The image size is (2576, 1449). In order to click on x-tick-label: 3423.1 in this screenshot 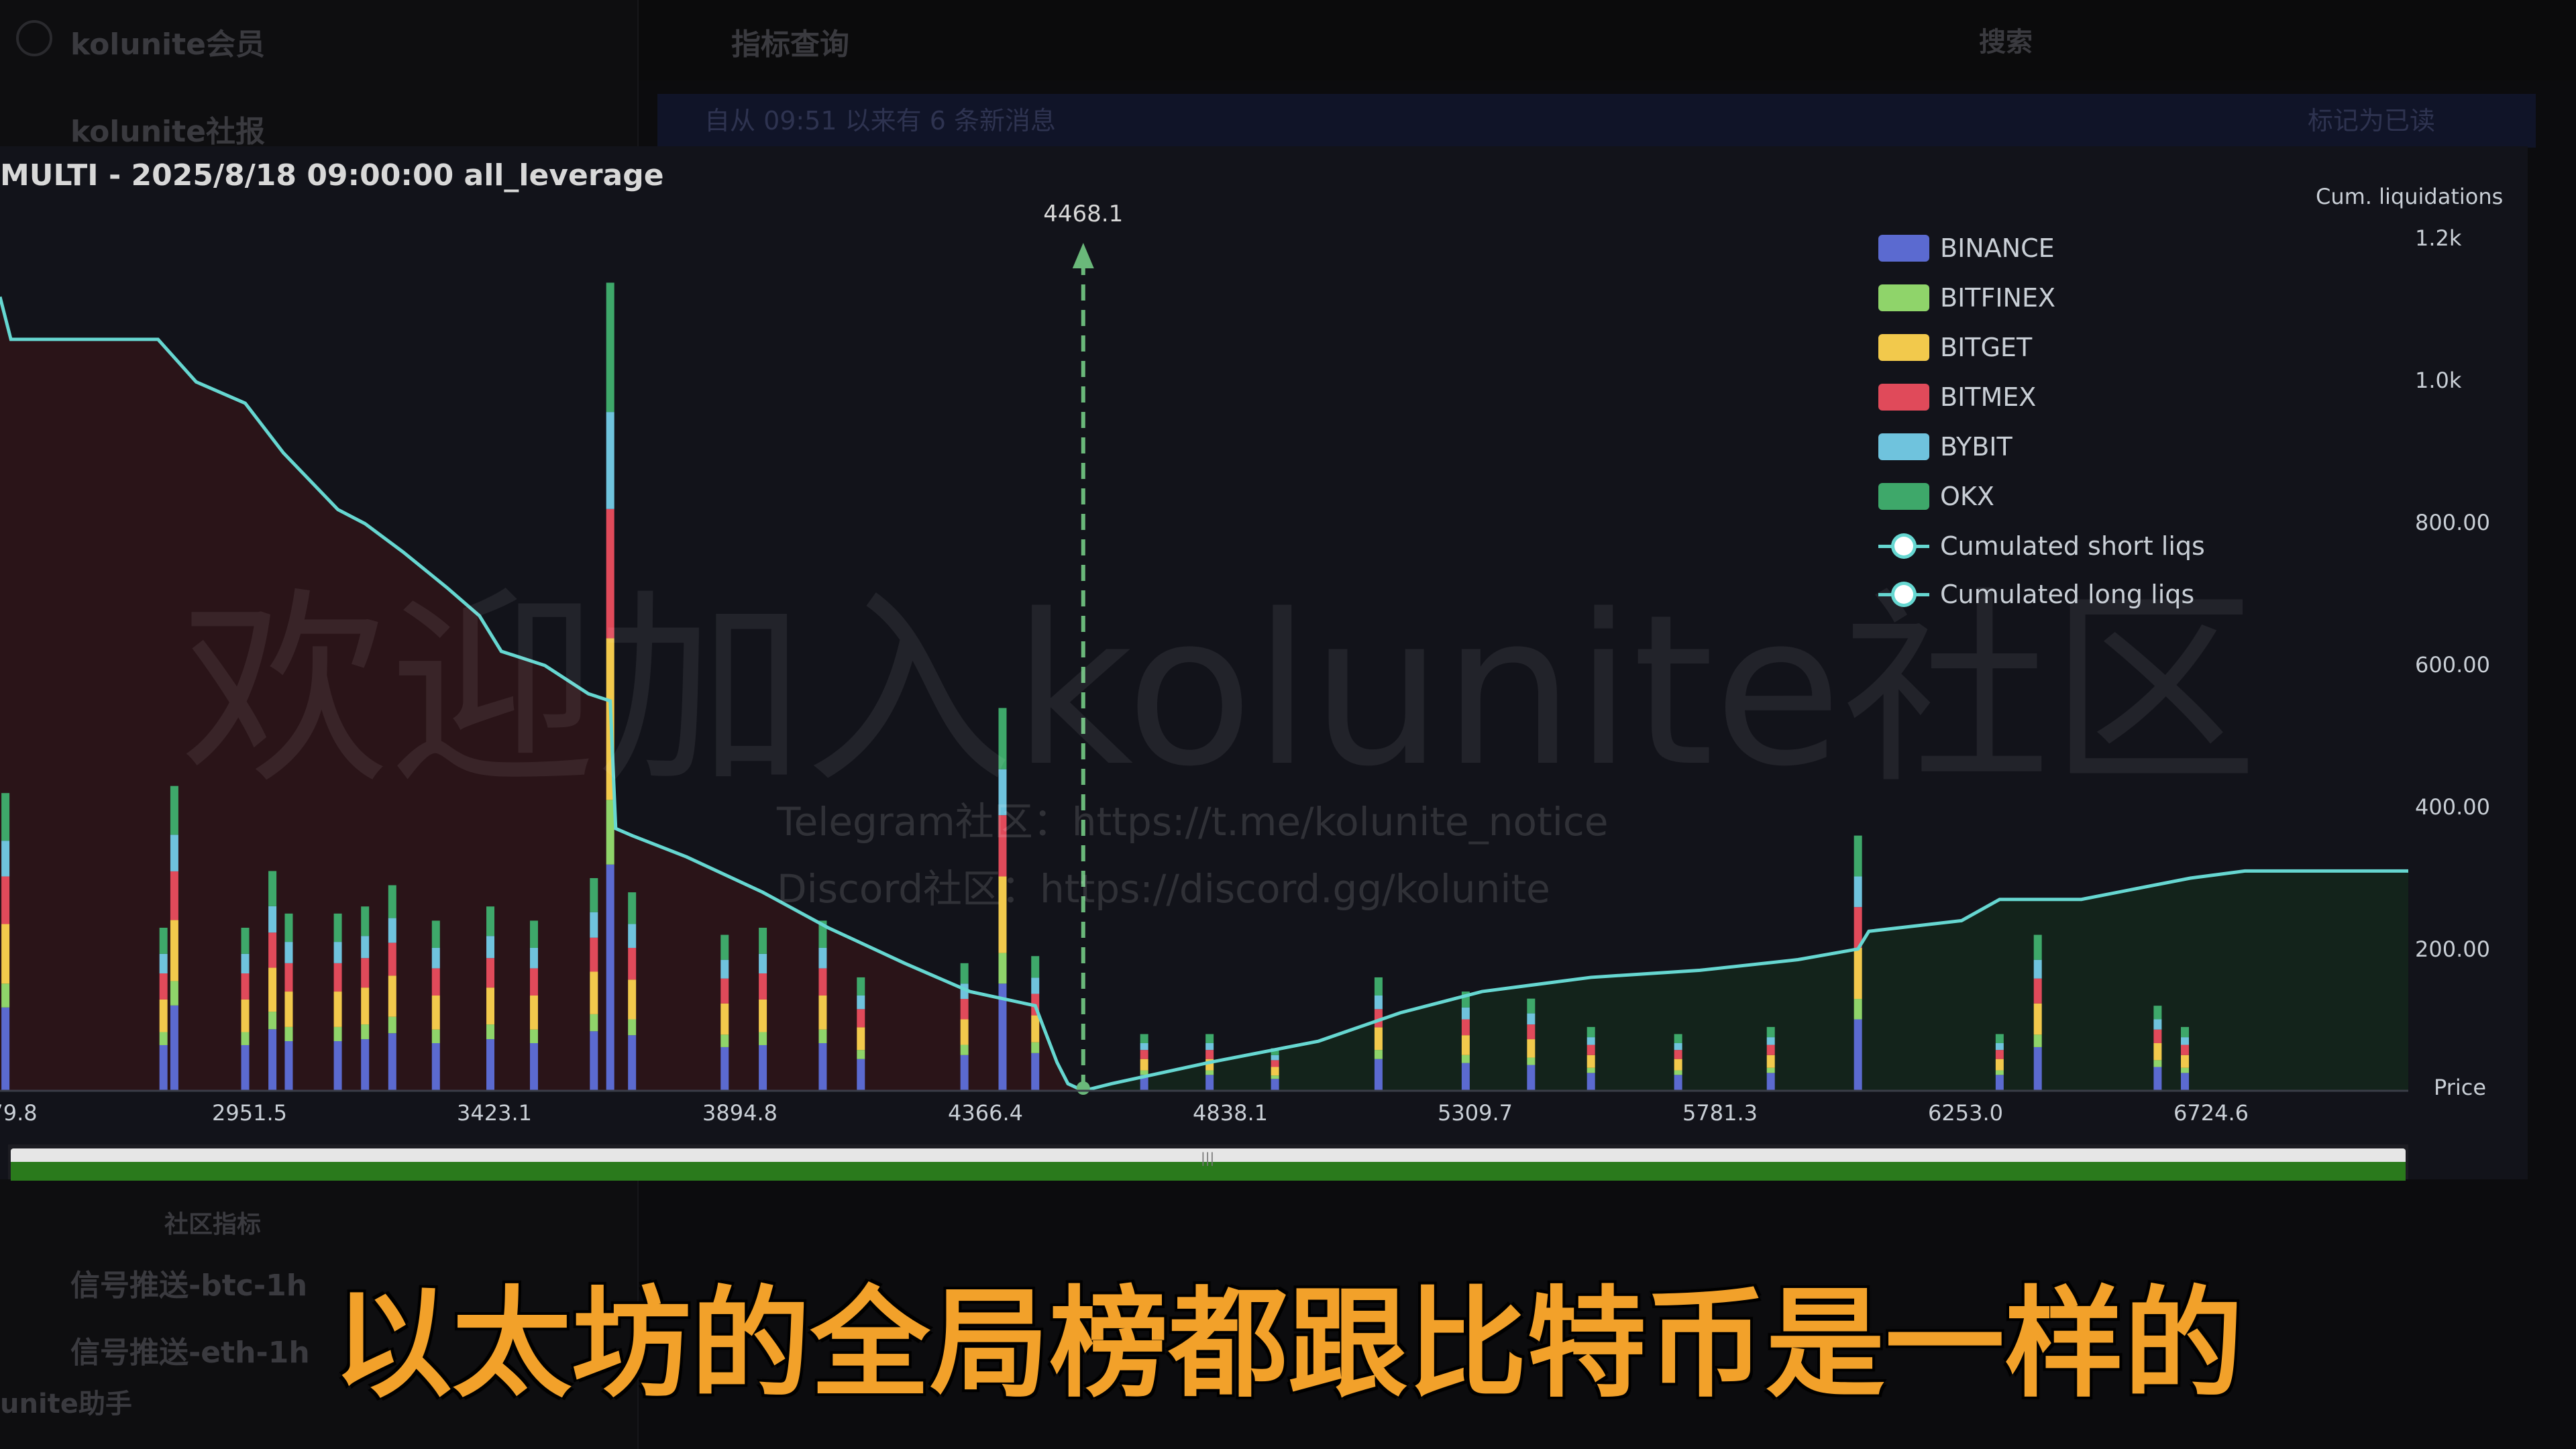, I will do `click(494, 1113)`.